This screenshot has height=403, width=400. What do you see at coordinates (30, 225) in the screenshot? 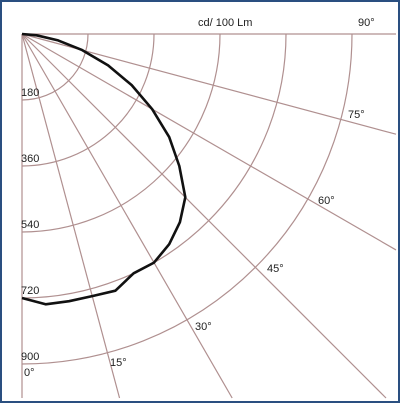
I see `radial-tick-label: 540` at bounding box center [30, 225].